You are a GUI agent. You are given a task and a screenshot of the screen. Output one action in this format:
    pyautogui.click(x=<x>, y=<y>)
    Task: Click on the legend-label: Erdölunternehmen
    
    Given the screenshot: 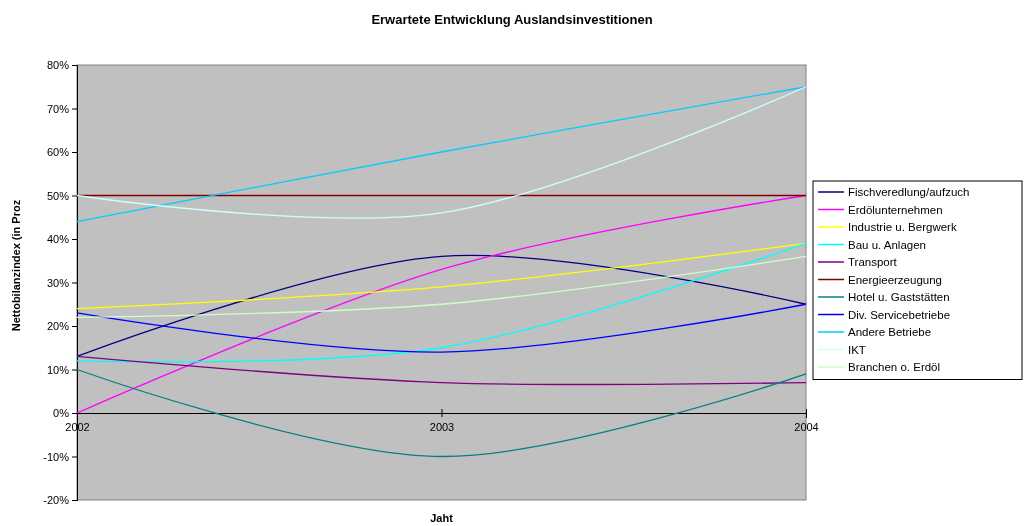 What is the action you would take?
    pyautogui.click(x=895, y=209)
    